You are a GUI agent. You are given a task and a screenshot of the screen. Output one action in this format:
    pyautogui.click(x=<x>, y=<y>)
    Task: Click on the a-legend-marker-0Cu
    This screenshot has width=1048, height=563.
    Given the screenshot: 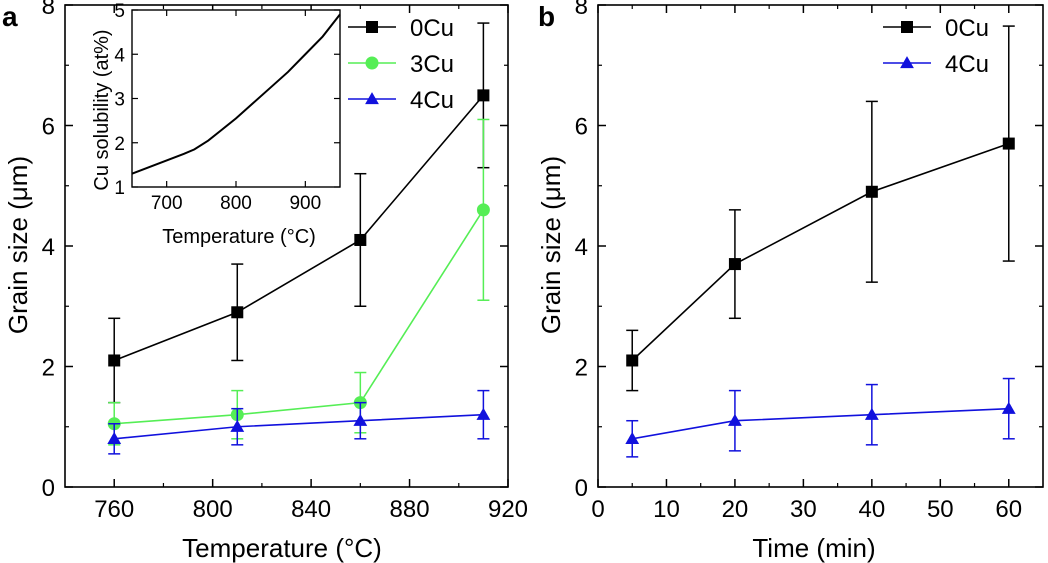 What is the action you would take?
    pyautogui.click(x=372, y=27)
    